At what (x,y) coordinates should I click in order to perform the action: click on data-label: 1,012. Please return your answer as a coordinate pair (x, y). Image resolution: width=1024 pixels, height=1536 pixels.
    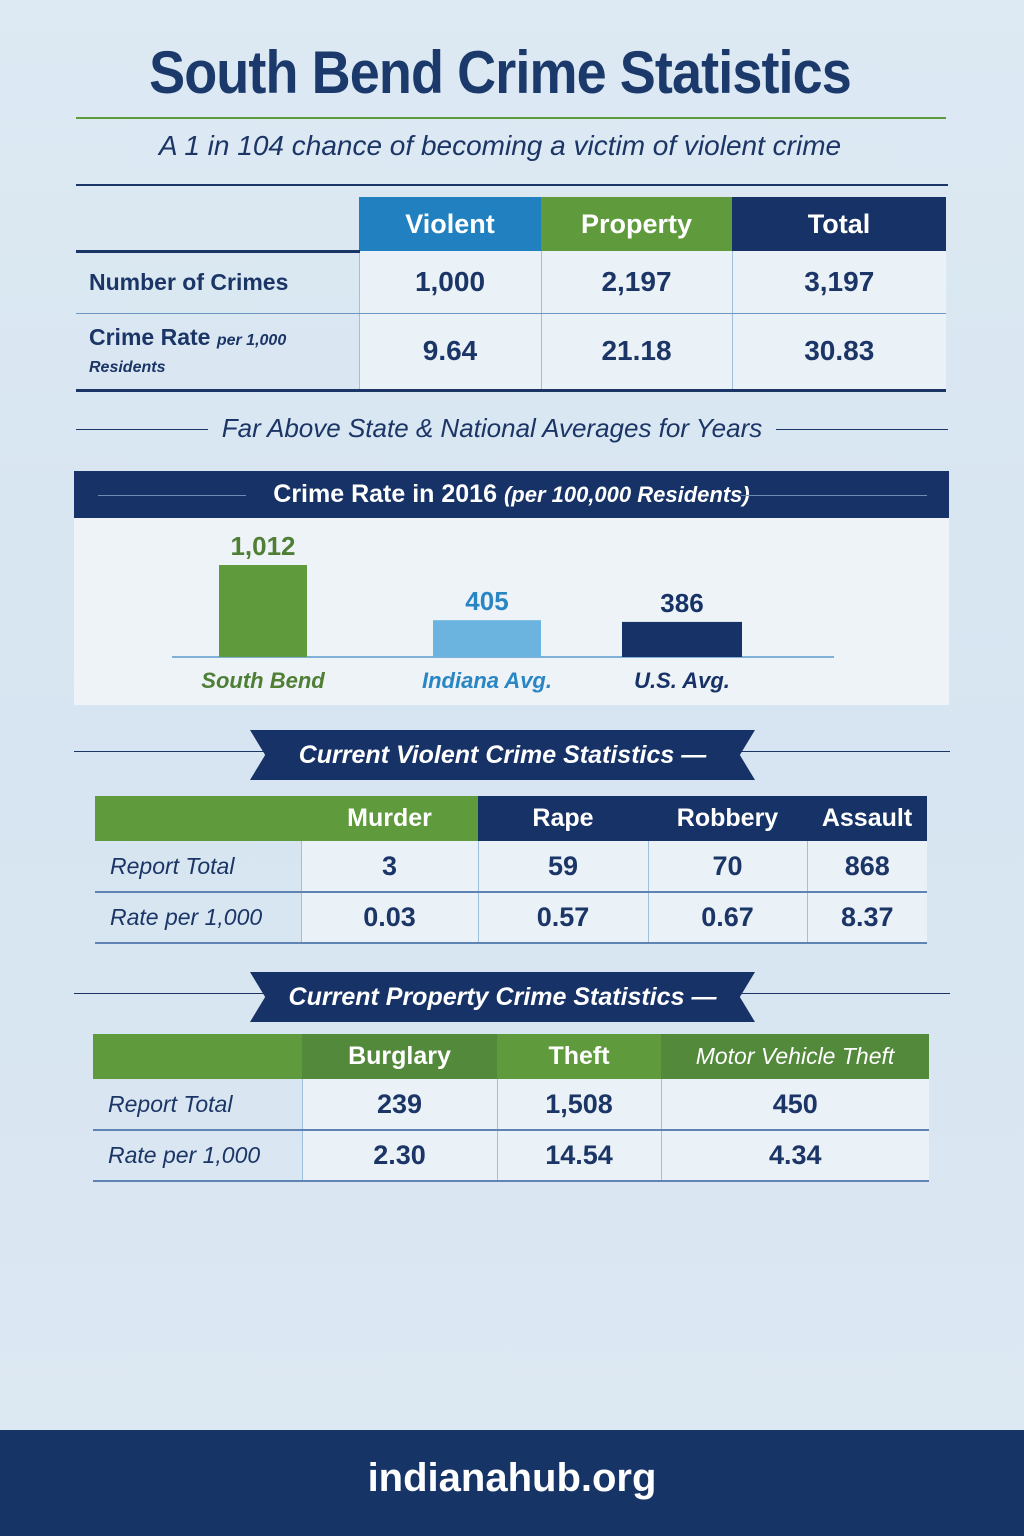
    Looking at the image, I should click on (262, 546).